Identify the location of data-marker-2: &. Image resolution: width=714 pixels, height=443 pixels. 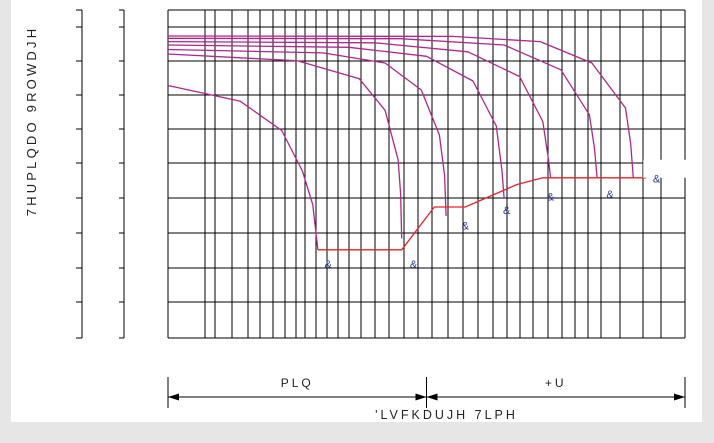
(414, 265).